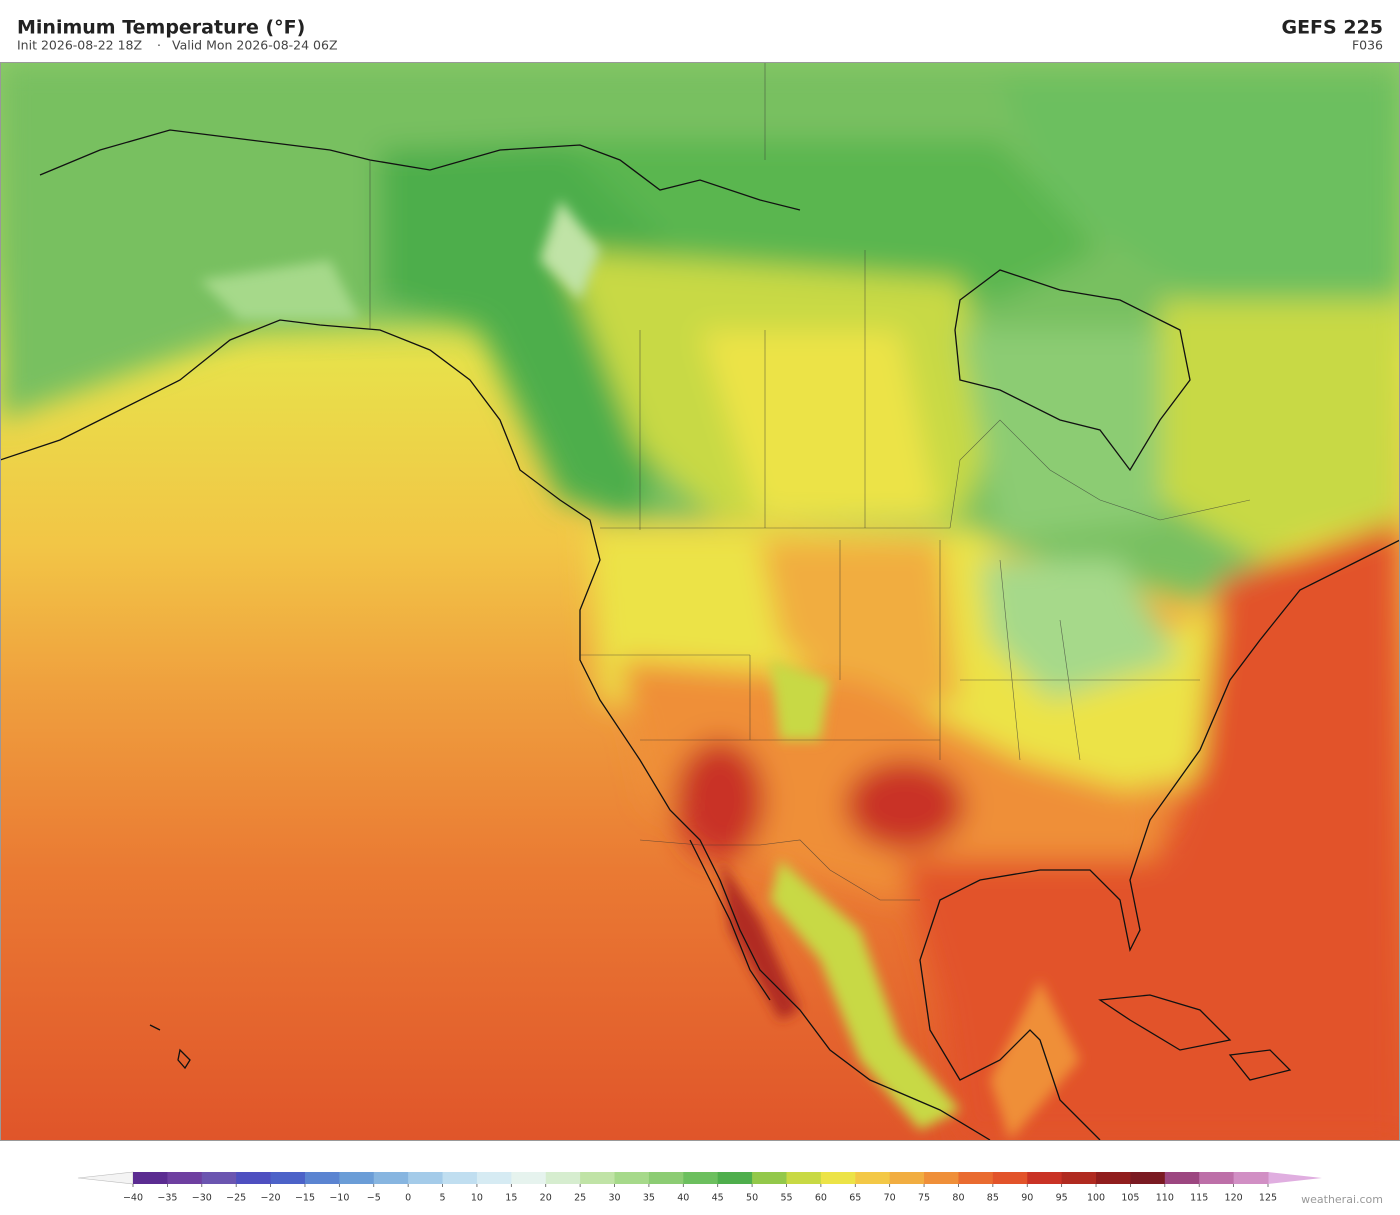  Describe the element at coordinates (821, 1198) in the screenshot. I see `colorbar-tick-label: 60` at that location.